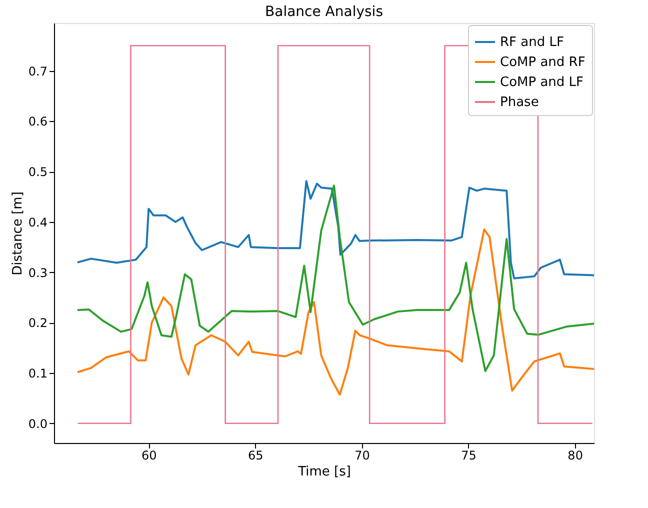  What do you see at coordinates (38, 172) in the screenshot?
I see `y-tick-label: 0.5` at bounding box center [38, 172].